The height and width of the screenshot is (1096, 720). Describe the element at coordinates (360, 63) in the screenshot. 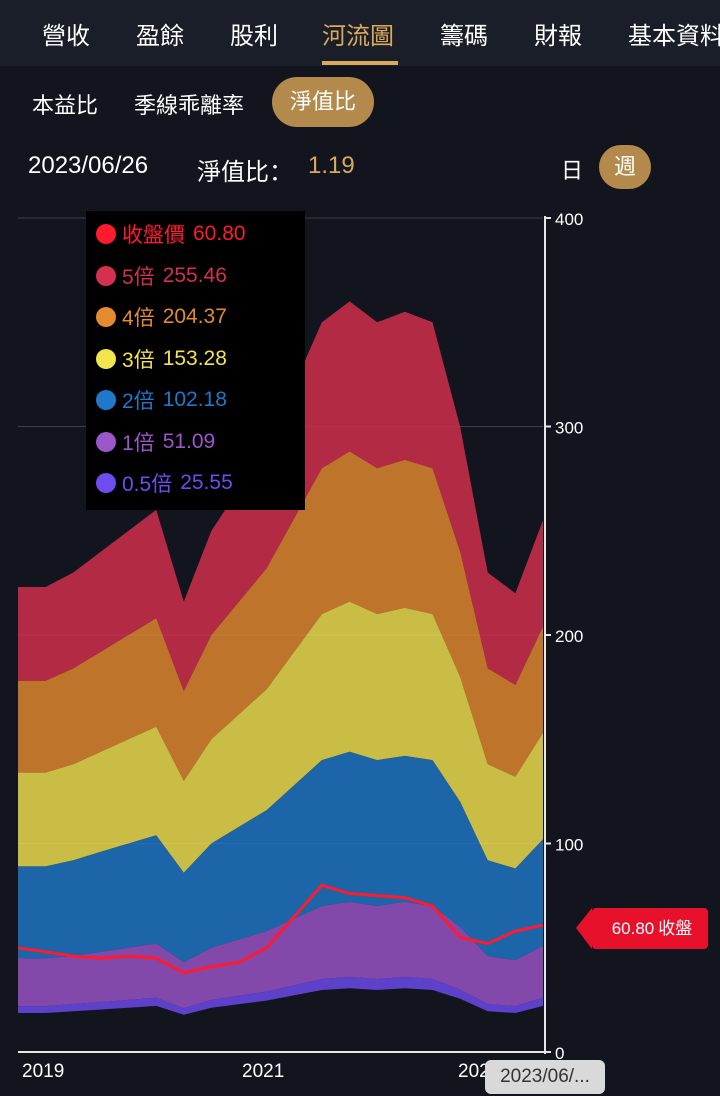

I see `active-tab-underline` at that location.